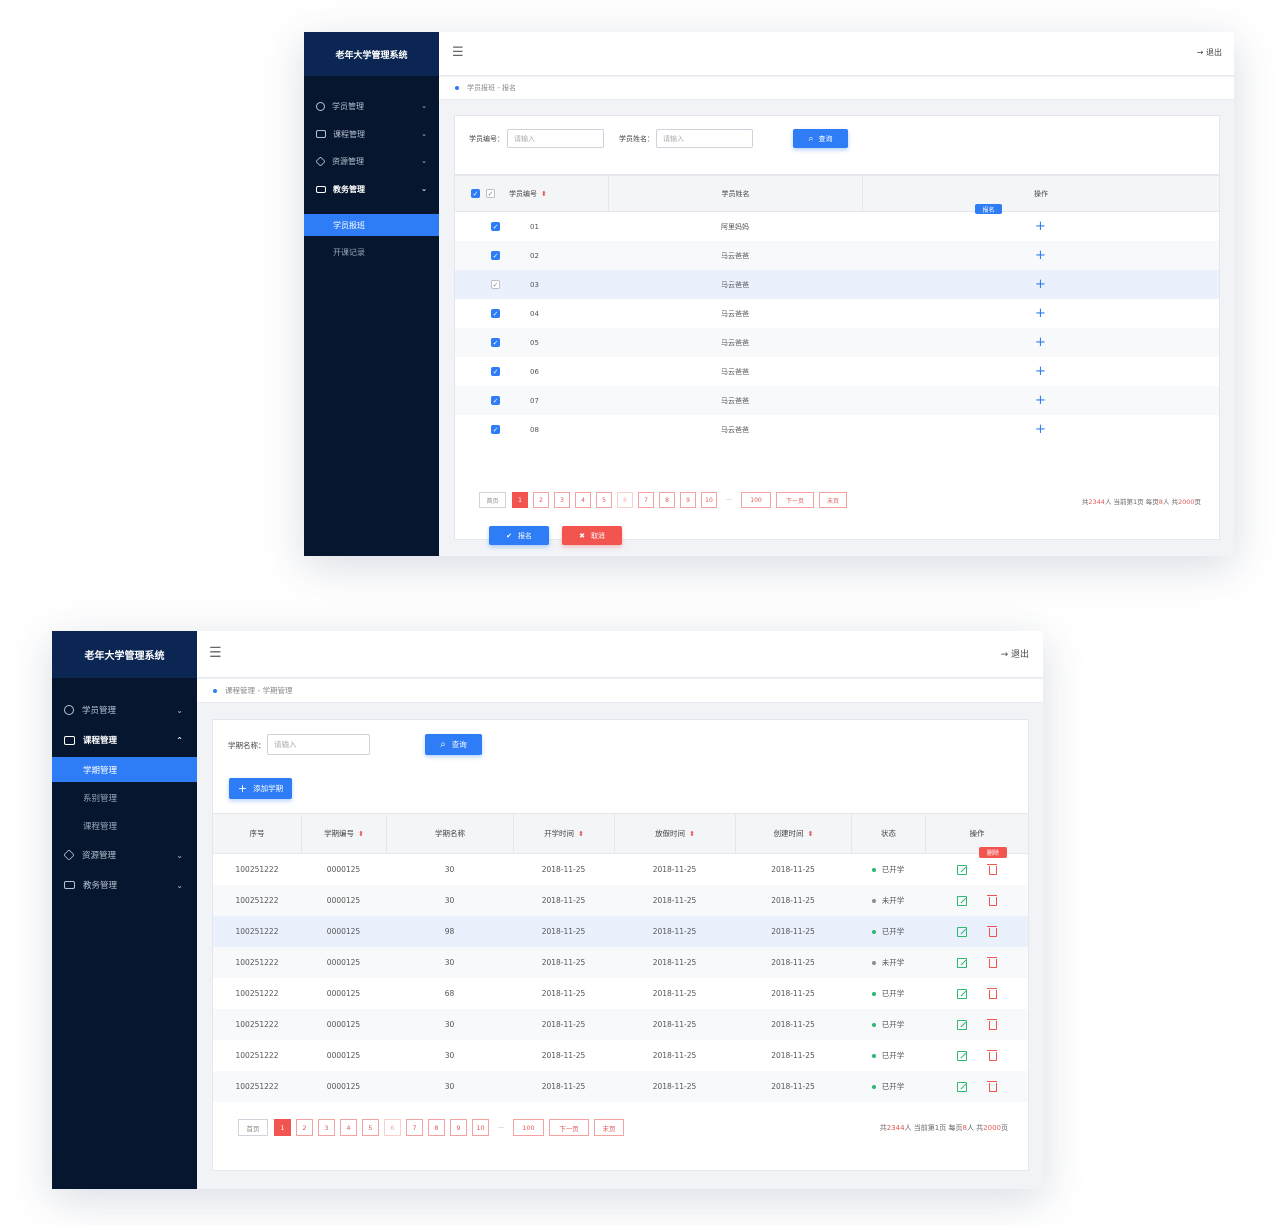 This screenshot has width=1280, height=1225. I want to click on table-row: ✓ 06 马云爸爸 +, so click(837, 371).